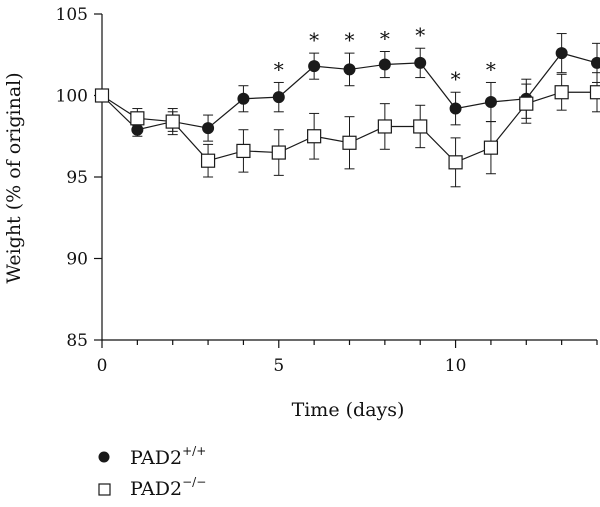 Image resolution: width=600 pixels, height=507 pixels. Describe the element at coordinates (385, 38) in the screenshot. I see `significance-star-day-8: *` at that location.